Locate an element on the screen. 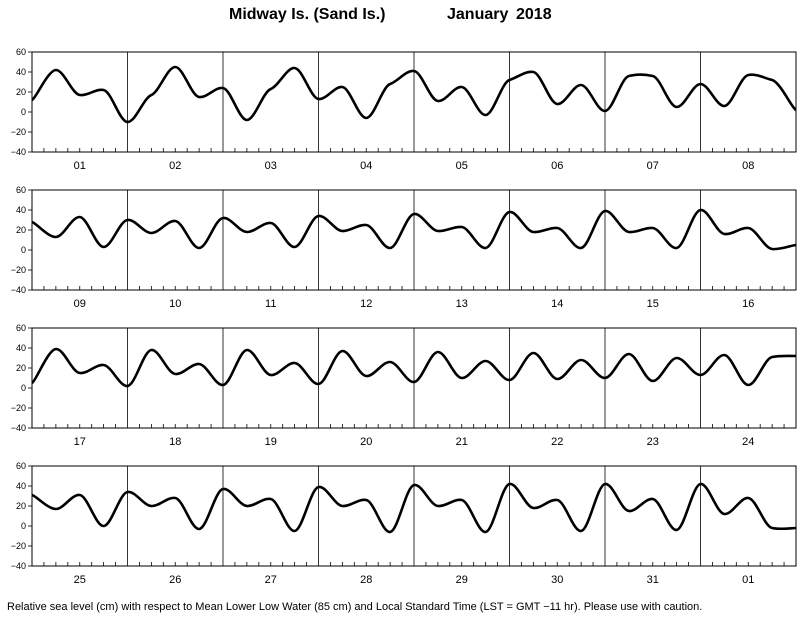  day-label: 02 is located at coordinates (175, 166).